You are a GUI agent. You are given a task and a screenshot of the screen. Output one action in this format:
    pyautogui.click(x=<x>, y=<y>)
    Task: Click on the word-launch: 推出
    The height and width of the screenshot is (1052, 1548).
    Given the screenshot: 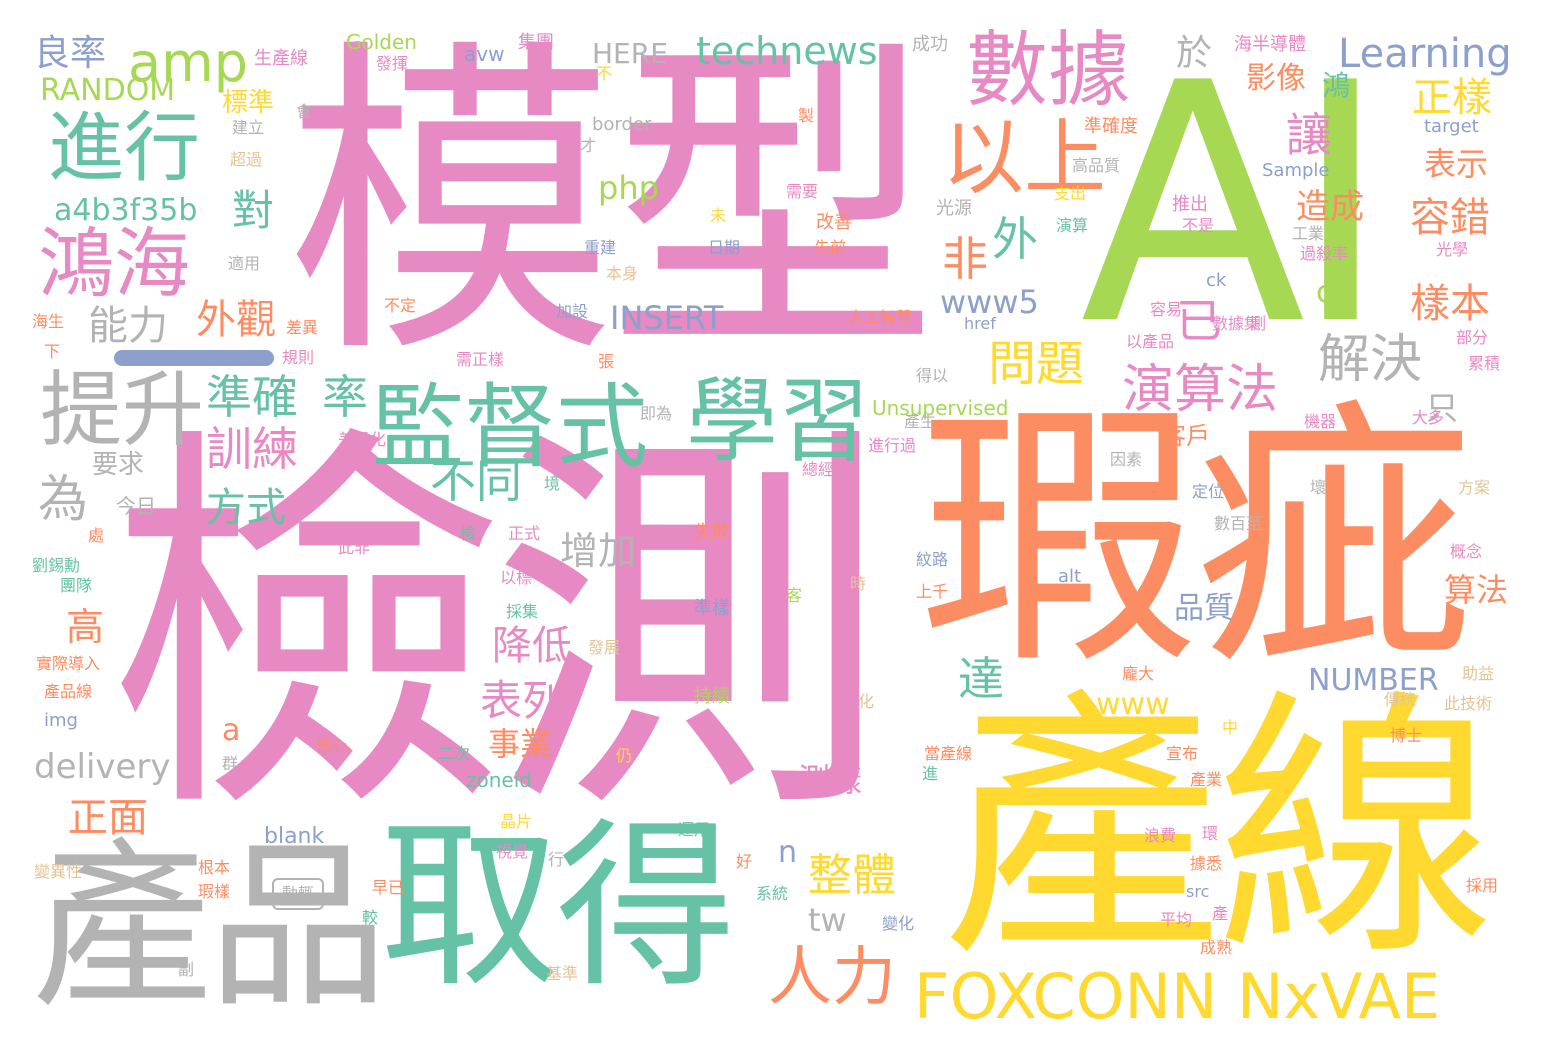 What is the action you would take?
    pyautogui.click(x=1190, y=204)
    